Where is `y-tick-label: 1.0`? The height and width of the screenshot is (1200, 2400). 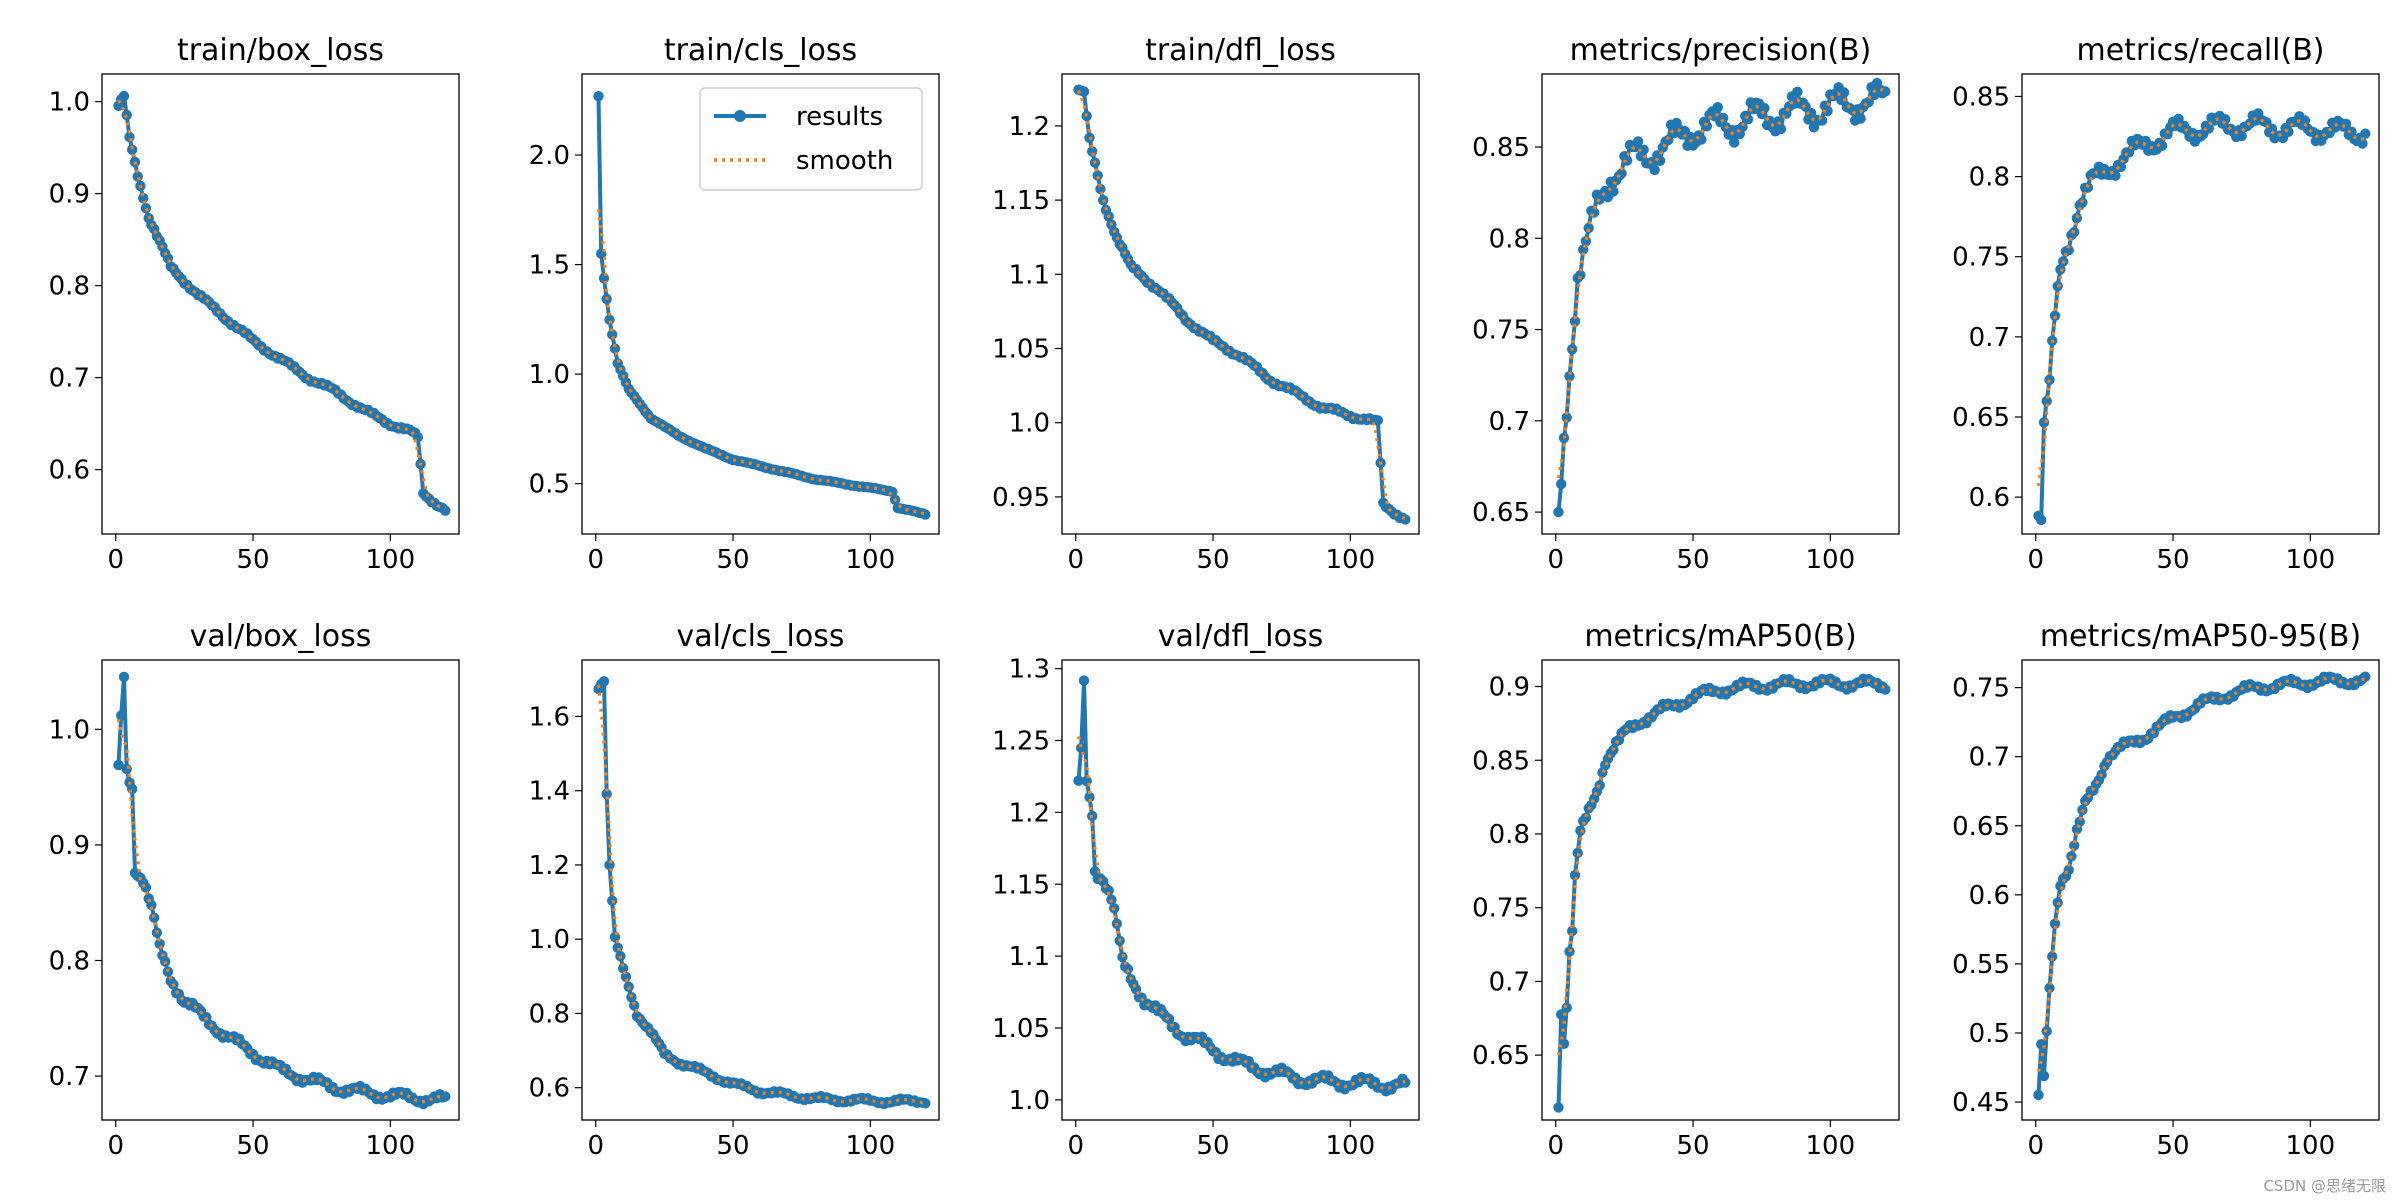 y-tick-label: 1.0 is located at coordinates (549, 940).